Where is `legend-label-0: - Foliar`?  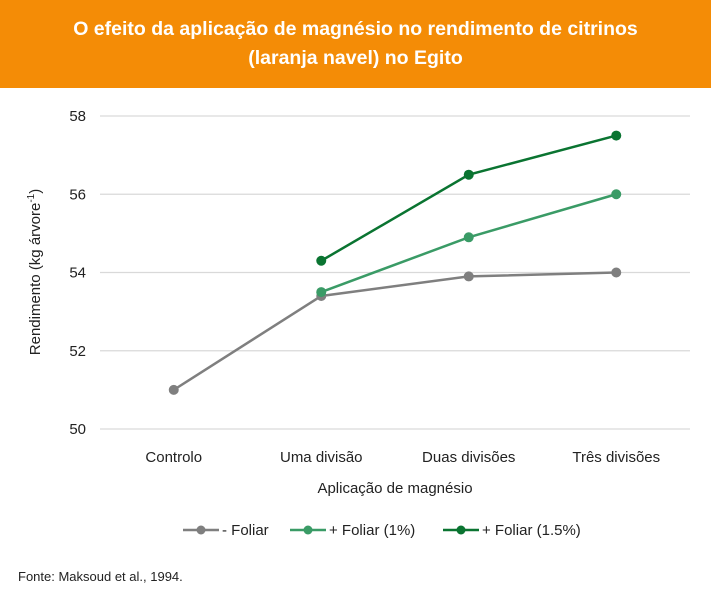 legend-label-0: - Foliar is located at coordinates (245, 530).